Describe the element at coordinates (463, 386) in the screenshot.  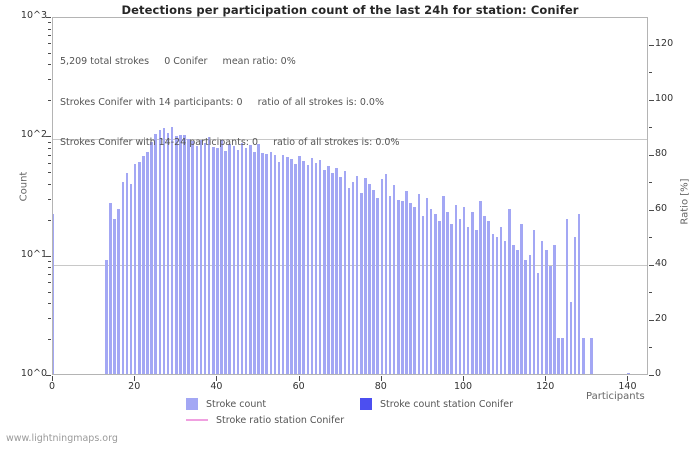
I see `x-axis-tick-label: 100` at that location.